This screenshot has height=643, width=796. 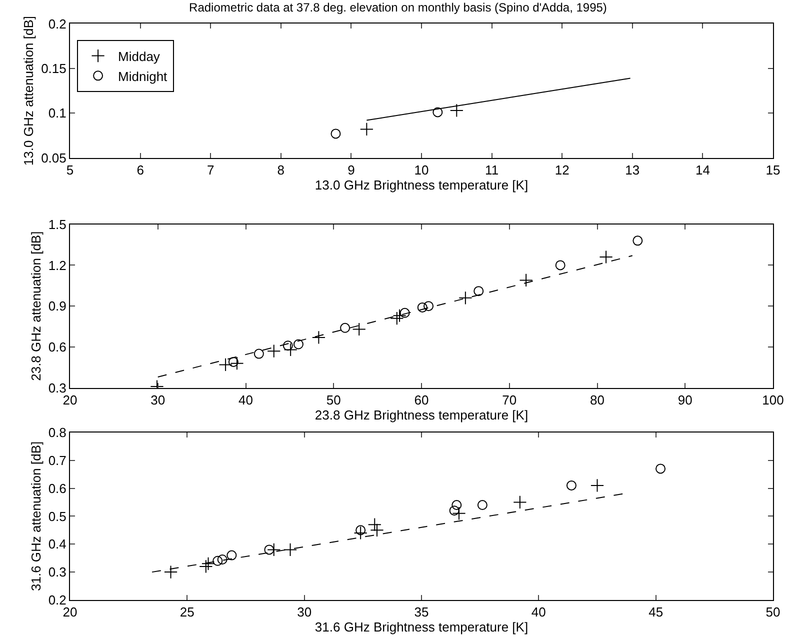 I want to click on x-tick-label: 14, so click(x=702, y=170).